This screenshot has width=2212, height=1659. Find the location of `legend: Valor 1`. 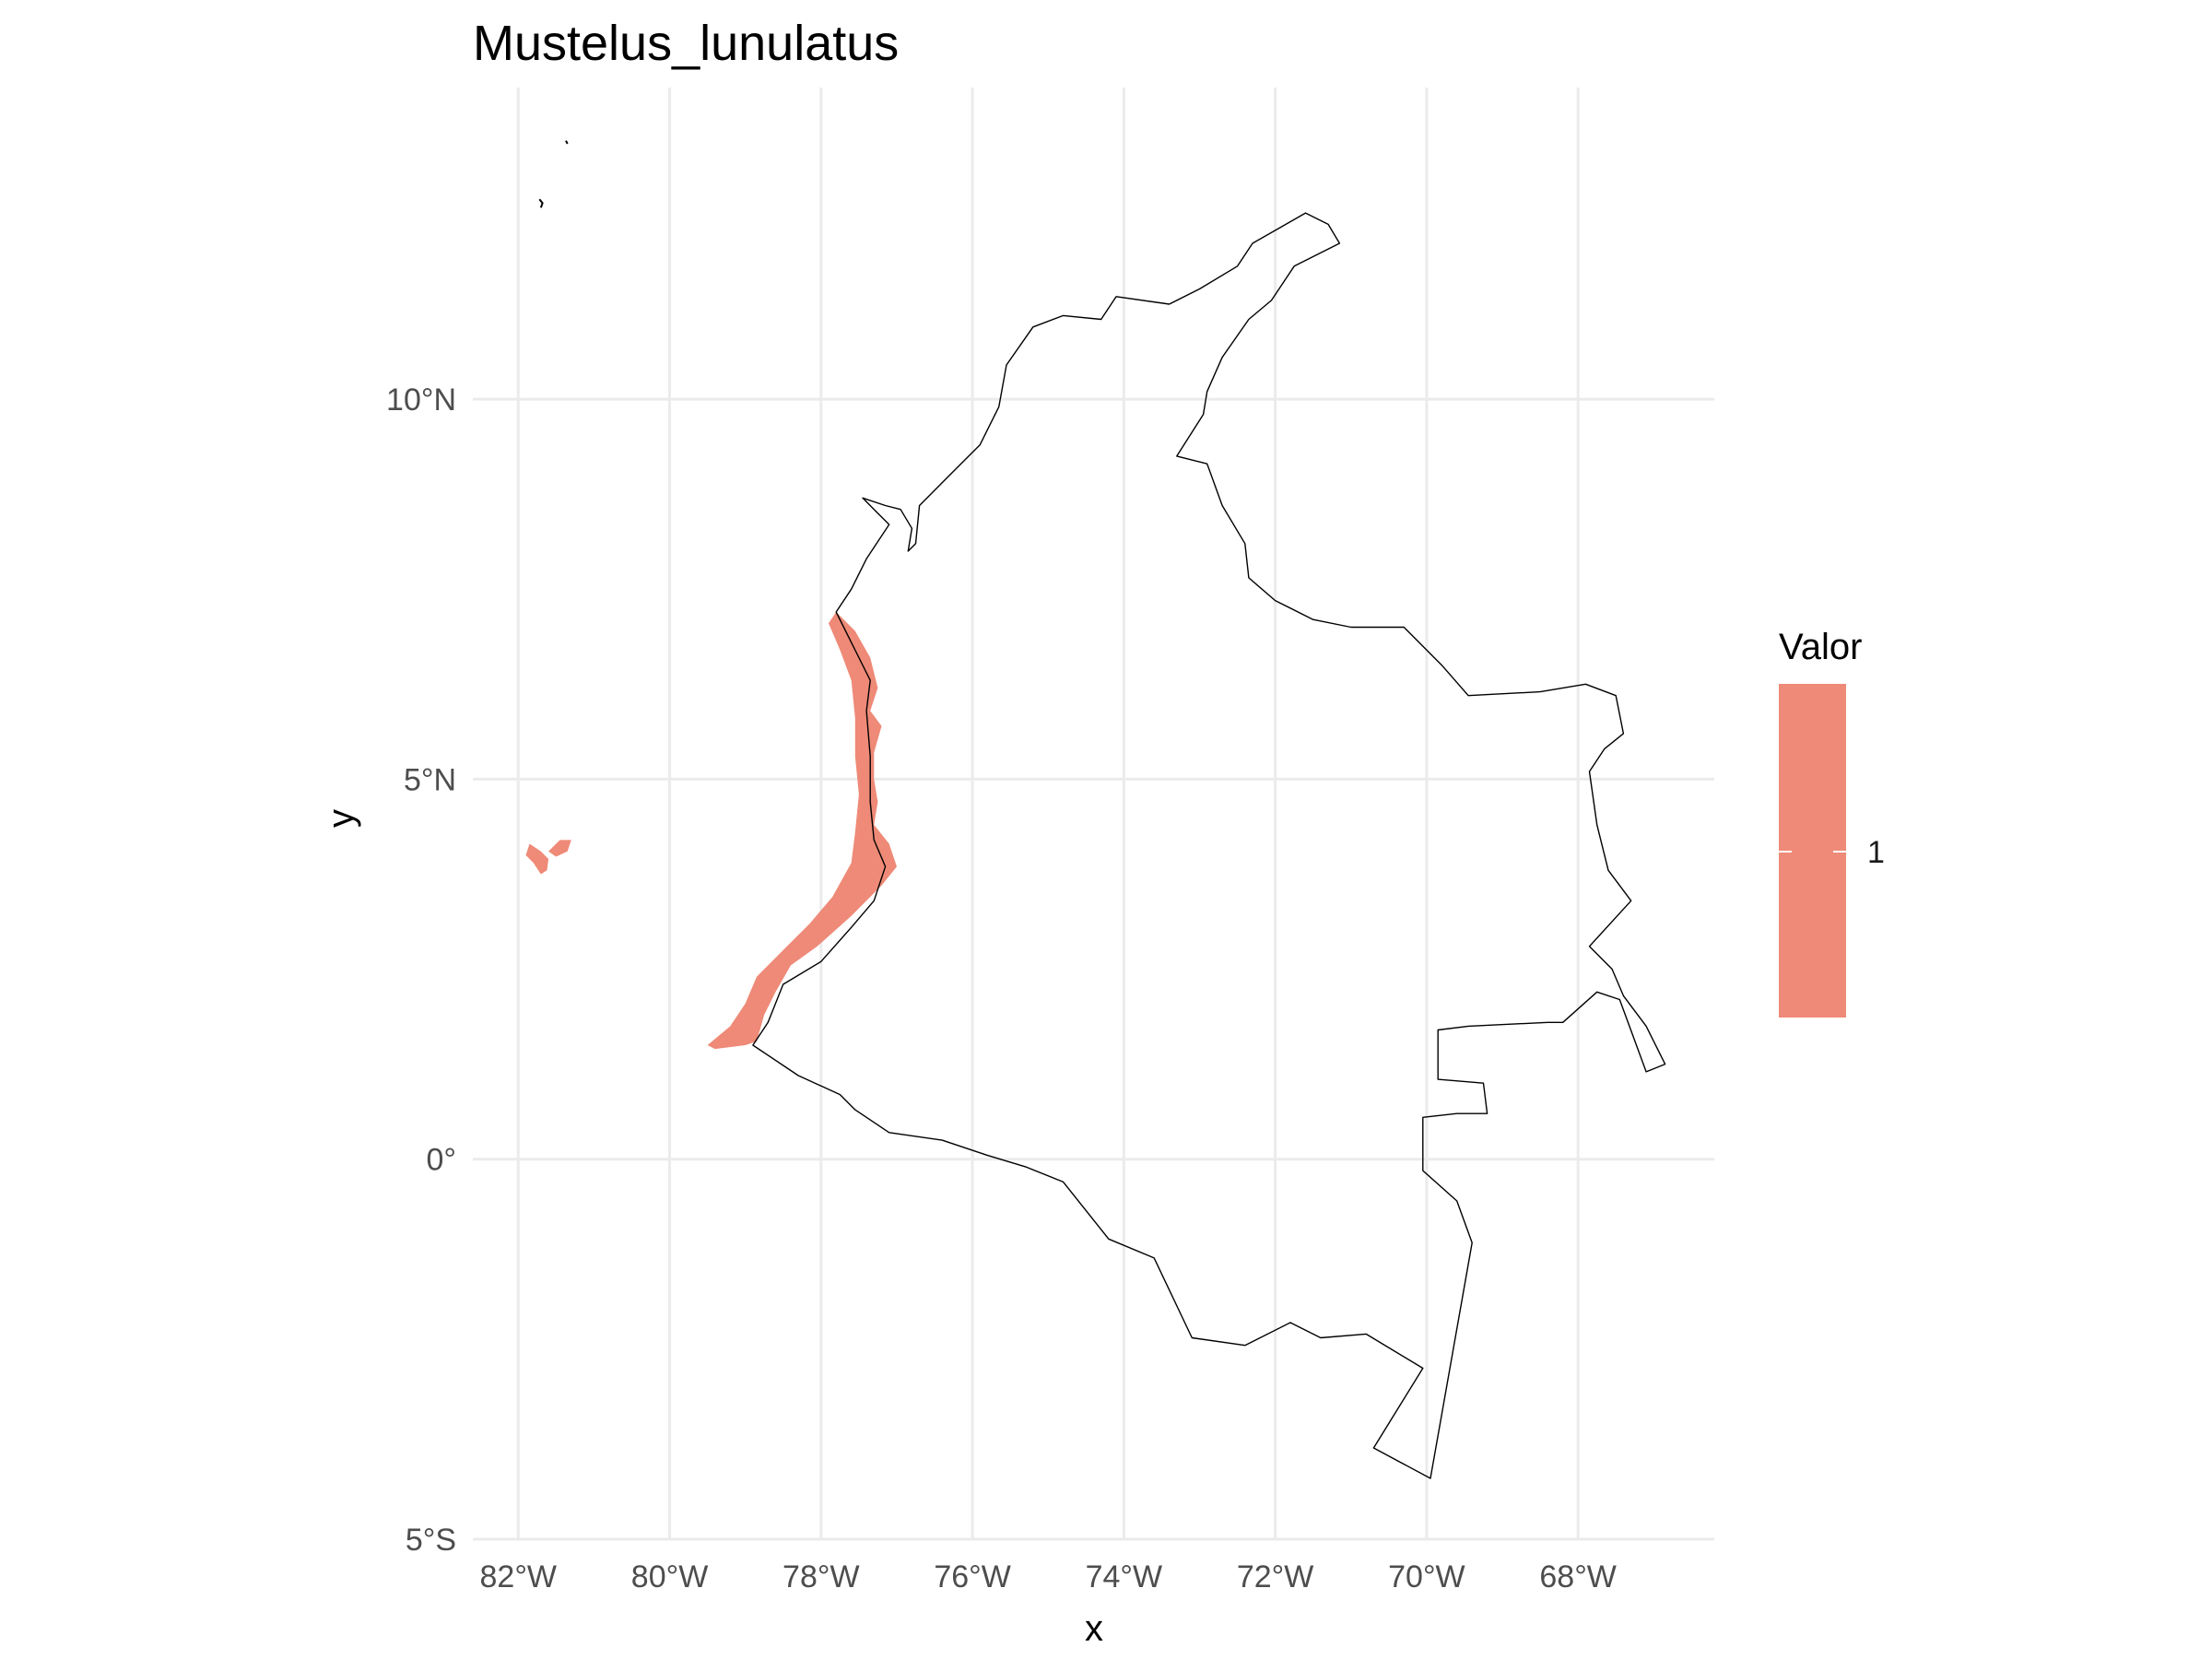

legend: Valor 1 is located at coordinates (1832, 822).